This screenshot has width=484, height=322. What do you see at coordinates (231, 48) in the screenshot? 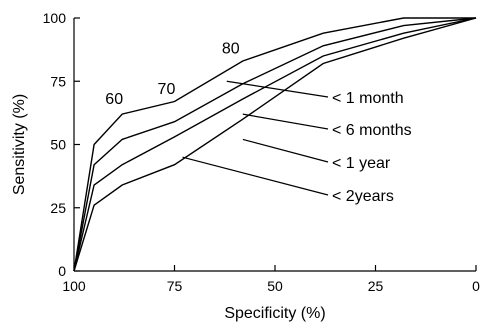
I see `point-annotation: 80` at bounding box center [231, 48].